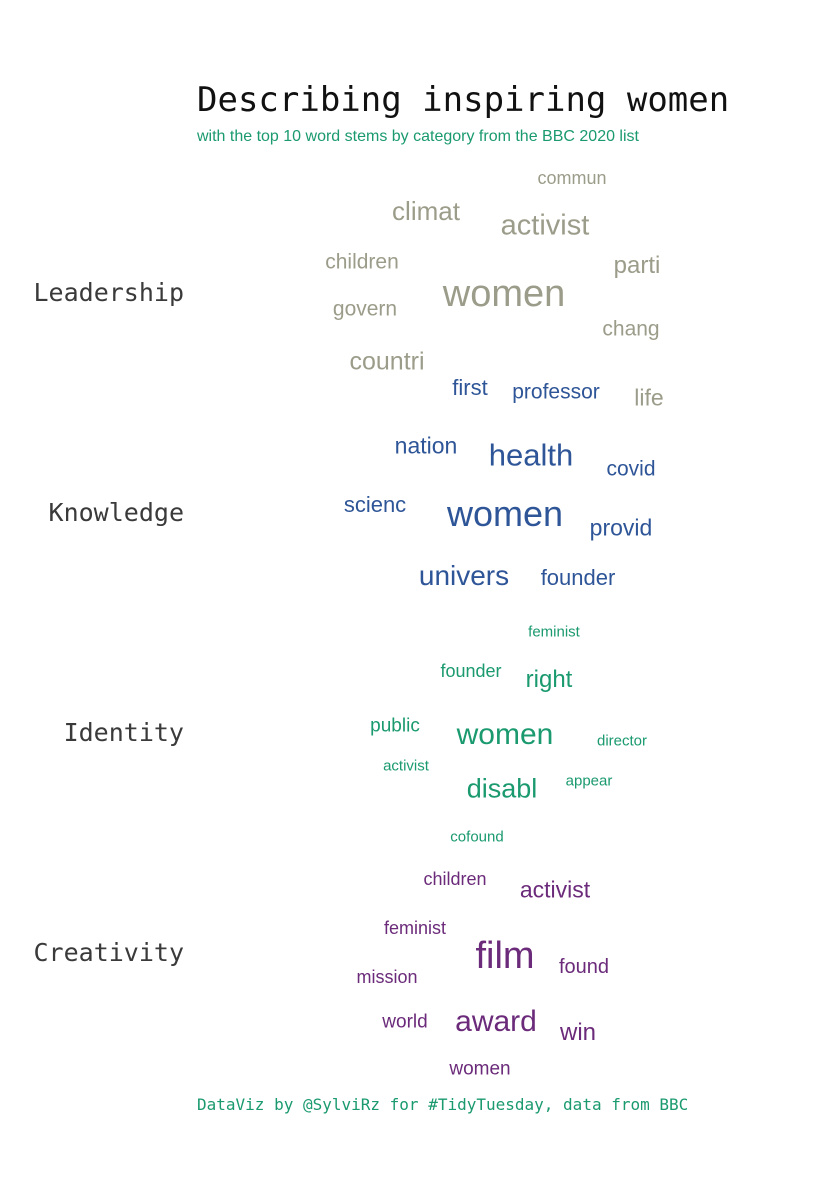 The image size is (825, 1200). What do you see at coordinates (362, 262) in the screenshot?
I see `word-leadership-children: children` at bounding box center [362, 262].